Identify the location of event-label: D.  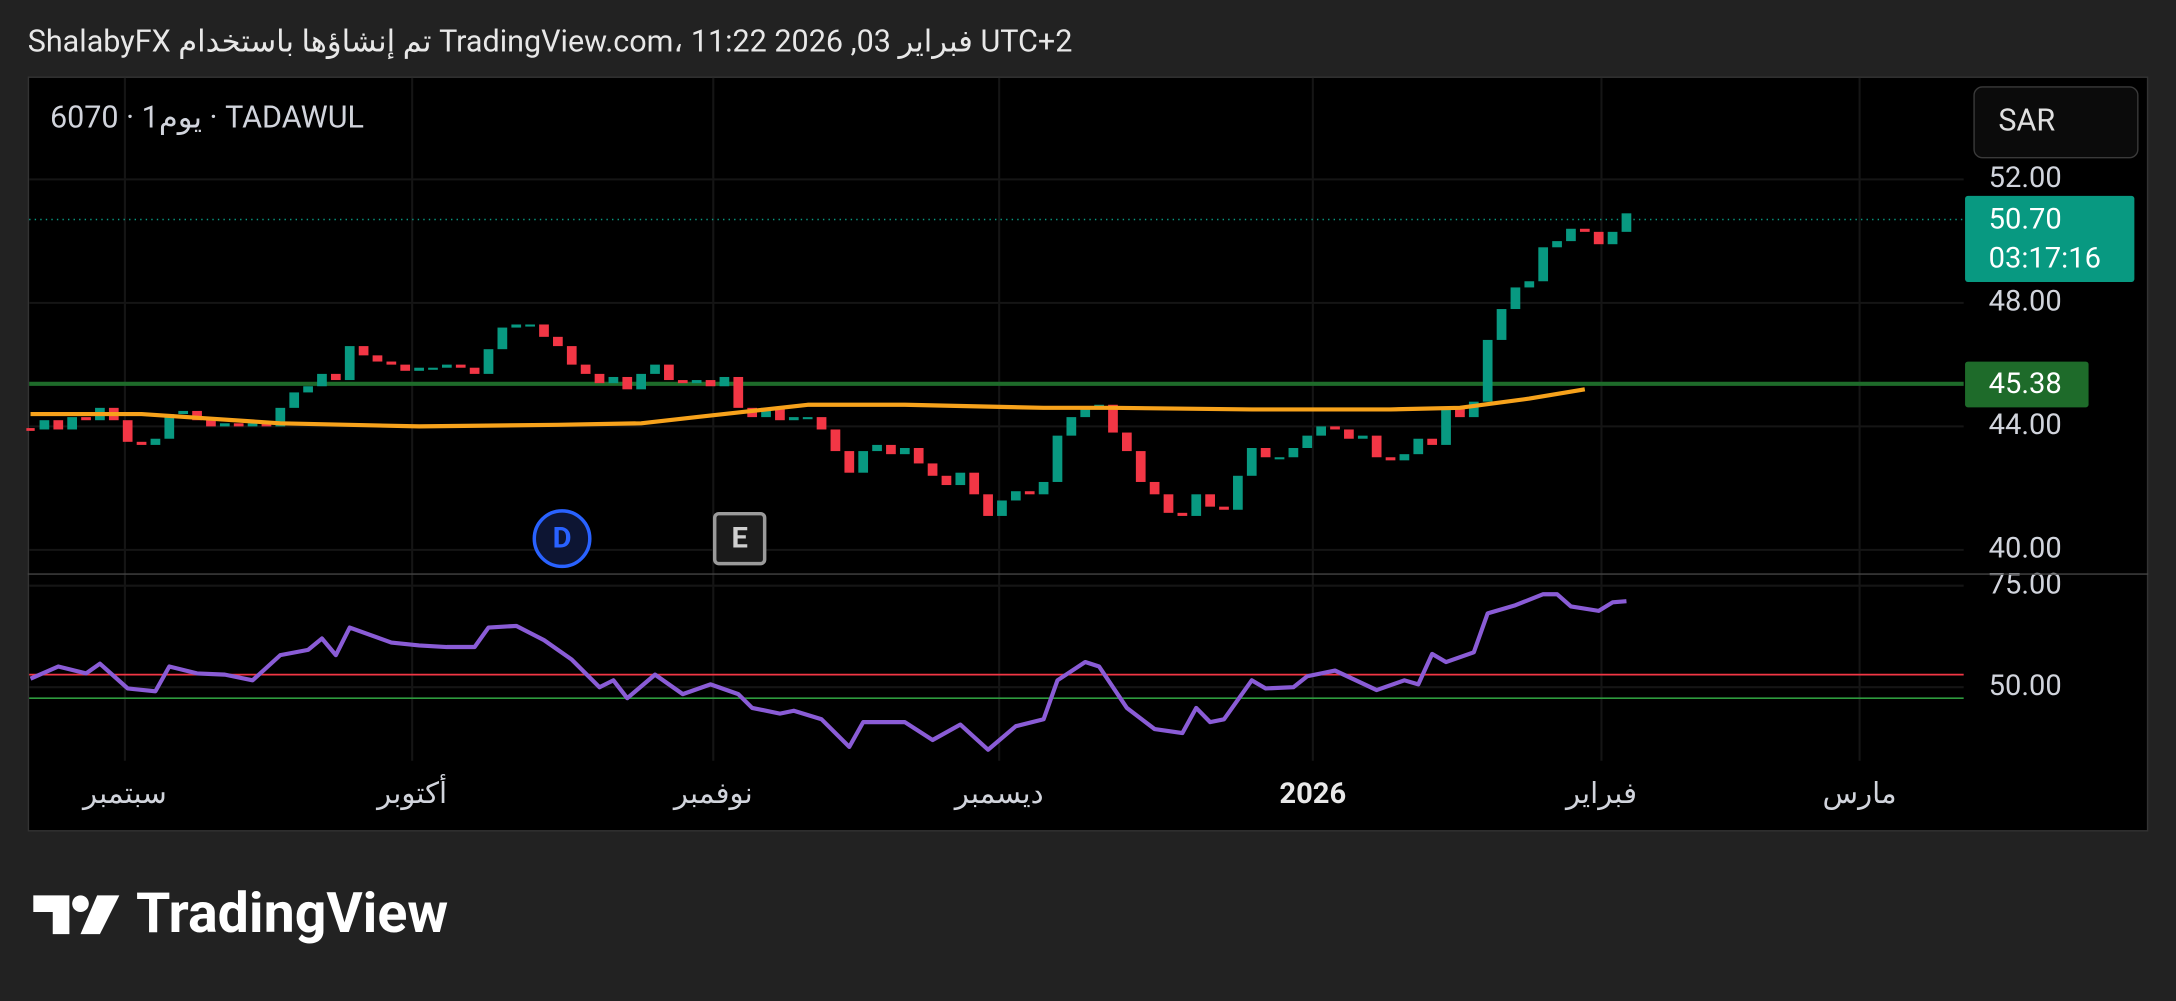
(562, 539).